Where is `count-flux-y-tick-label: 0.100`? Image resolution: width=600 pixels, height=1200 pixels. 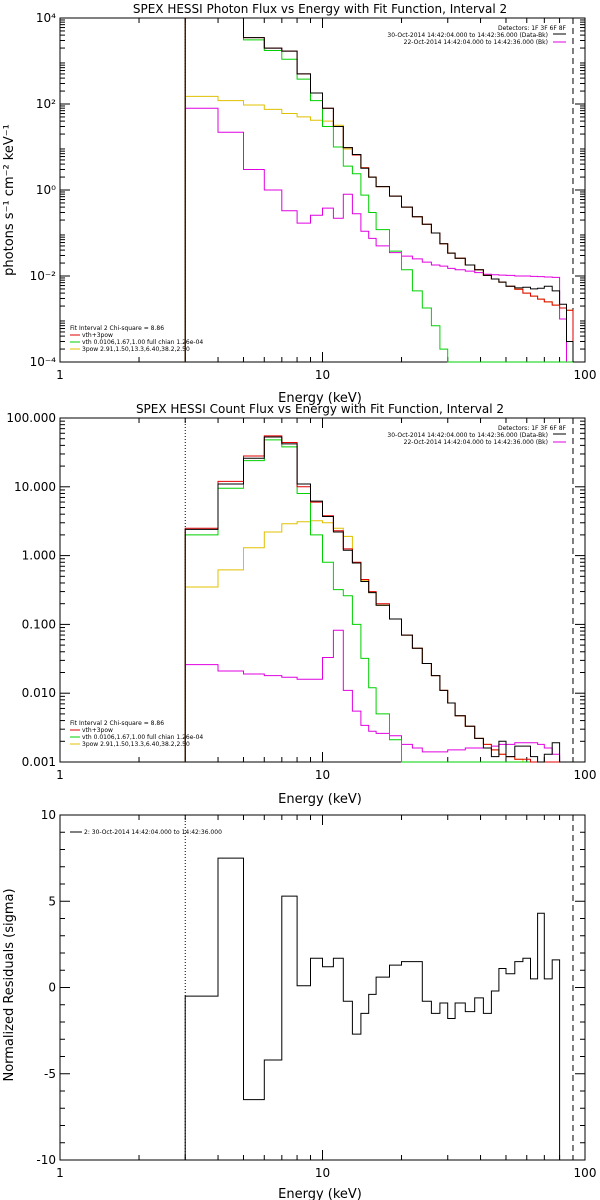 count-flux-y-tick-label: 0.100 is located at coordinates (39, 624).